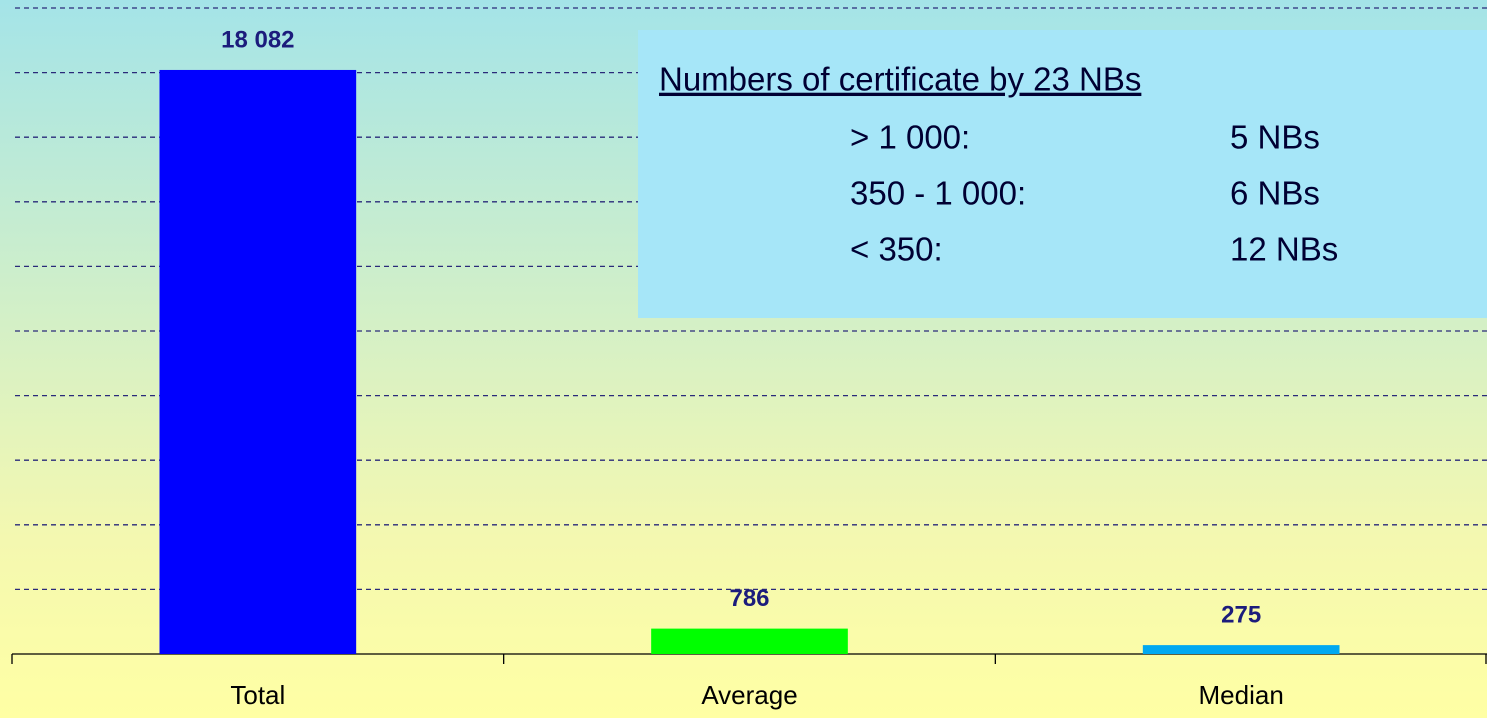  Describe the element at coordinates (1275, 137) in the screenshot. I see `annotation-text: 5 NBs` at that location.